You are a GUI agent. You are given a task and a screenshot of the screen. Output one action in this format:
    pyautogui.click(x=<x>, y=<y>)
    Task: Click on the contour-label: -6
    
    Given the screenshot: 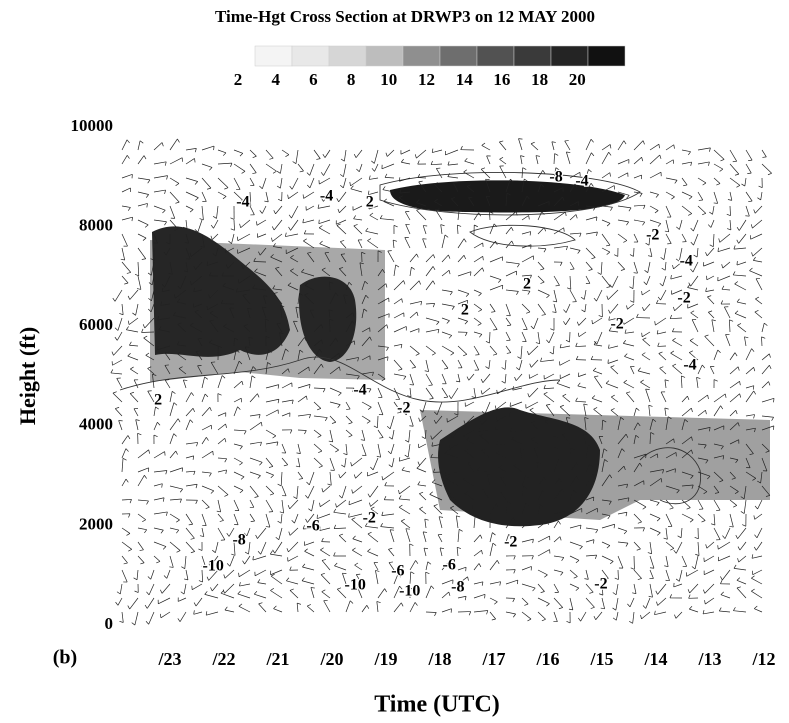 What is the action you would take?
    pyautogui.click(x=312, y=526)
    